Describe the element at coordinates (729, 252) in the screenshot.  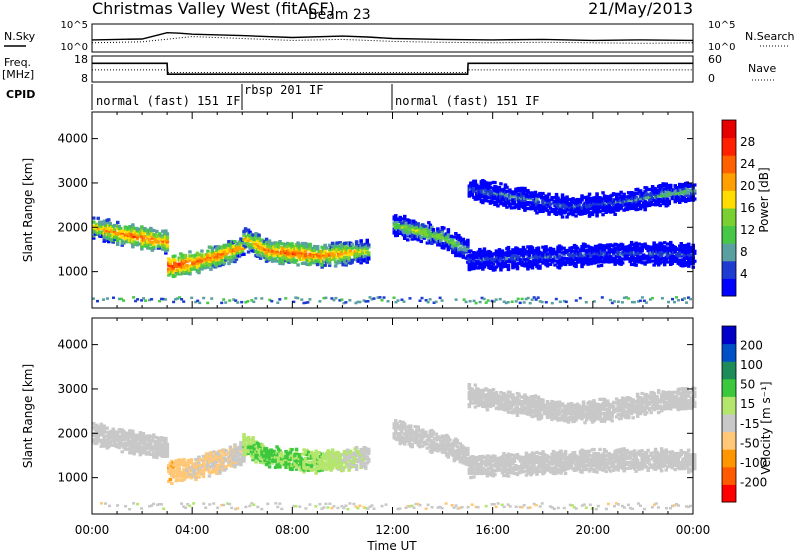
I see `colorbar-swatch` at that location.